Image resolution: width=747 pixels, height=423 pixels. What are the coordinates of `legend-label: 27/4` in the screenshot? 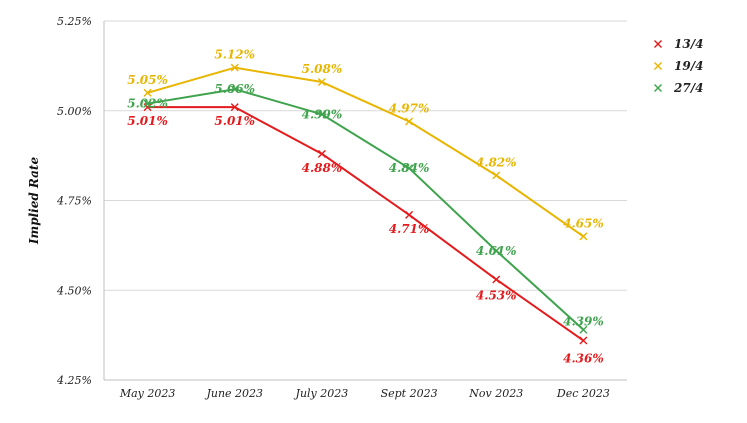 It's located at (688, 88).